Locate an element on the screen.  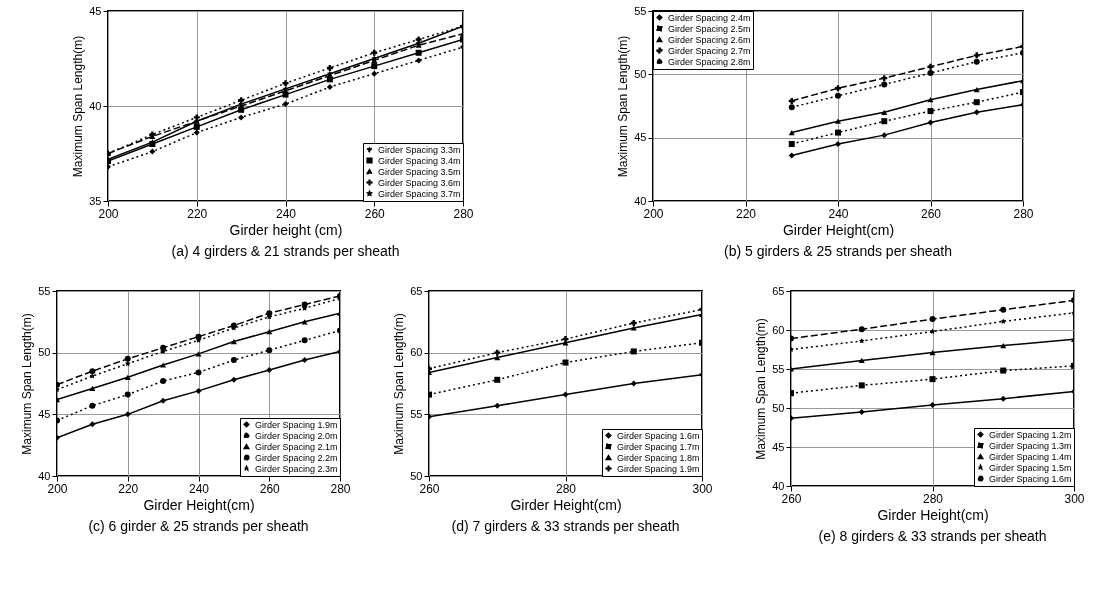
legend-label: Girder Spacing 1.2m is located at coordinates (1030, 434).